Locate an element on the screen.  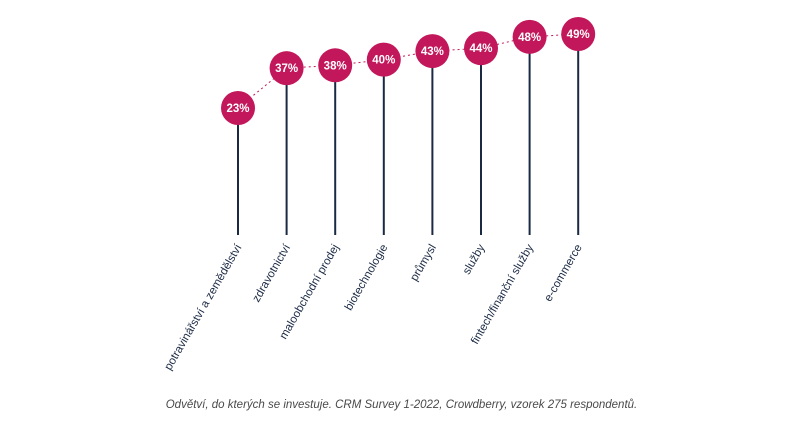
value-label: 49% is located at coordinates (578, 35).